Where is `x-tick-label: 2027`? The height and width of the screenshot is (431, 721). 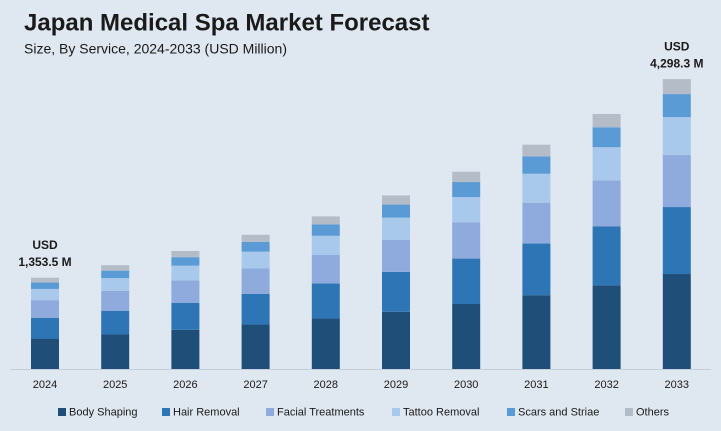 x-tick-label: 2027 is located at coordinates (255, 385).